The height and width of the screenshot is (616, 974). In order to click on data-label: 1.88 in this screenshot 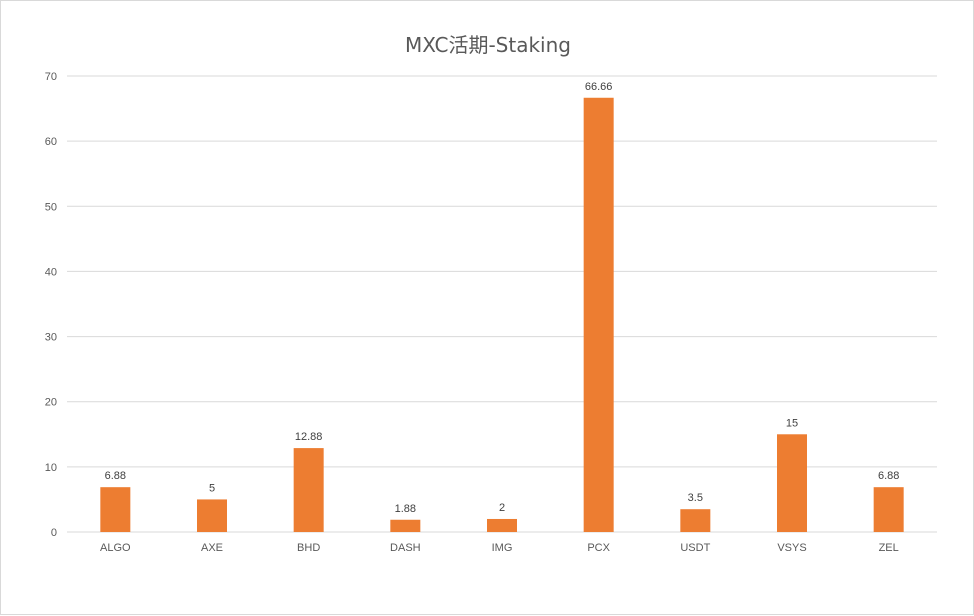, I will do `click(405, 509)`.